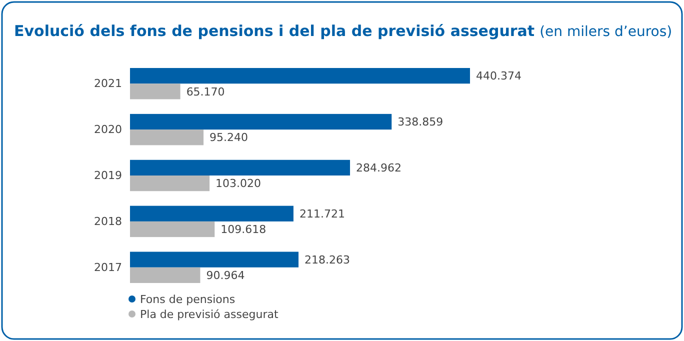 The width and height of the screenshot is (684, 341). Describe the element at coordinates (108, 175) in the screenshot. I see `y-tick-label: 2019` at that location.